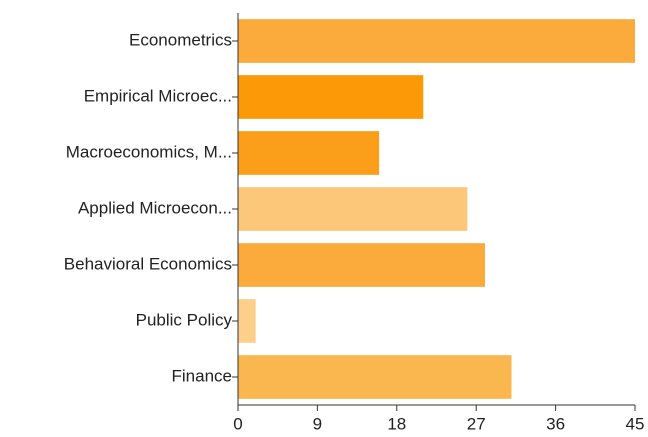 The height and width of the screenshot is (437, 648). What do you see at coordinates (180, 39) in the screenshot?
I see `y-tick-label: Econometrics` at bounding box center [180, 39].